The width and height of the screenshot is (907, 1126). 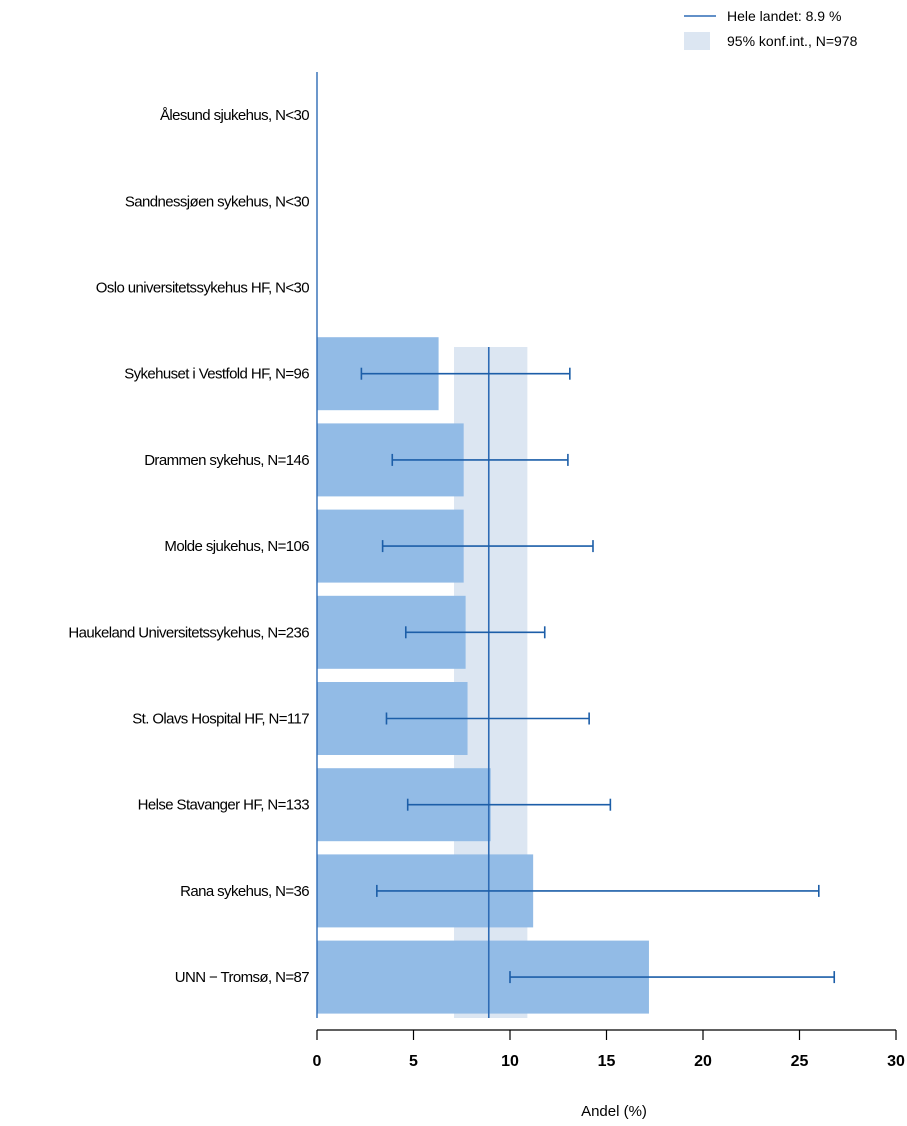 I want to click on legend-band-swatch, so click(x=697, y=41).